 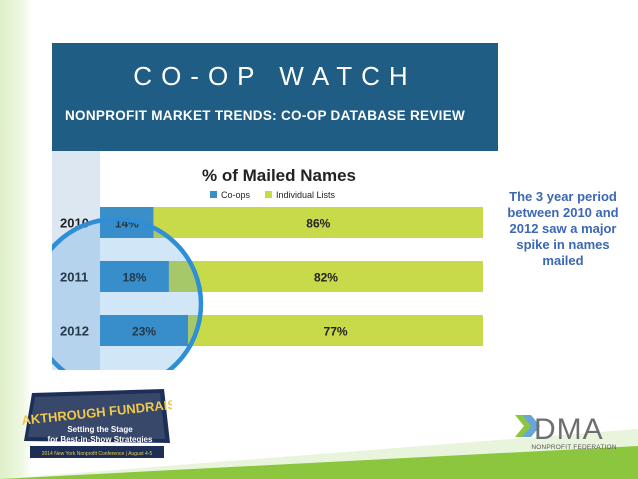 I want to click on slide-title: CO-OP WATCH, so click(x=275, y=76).